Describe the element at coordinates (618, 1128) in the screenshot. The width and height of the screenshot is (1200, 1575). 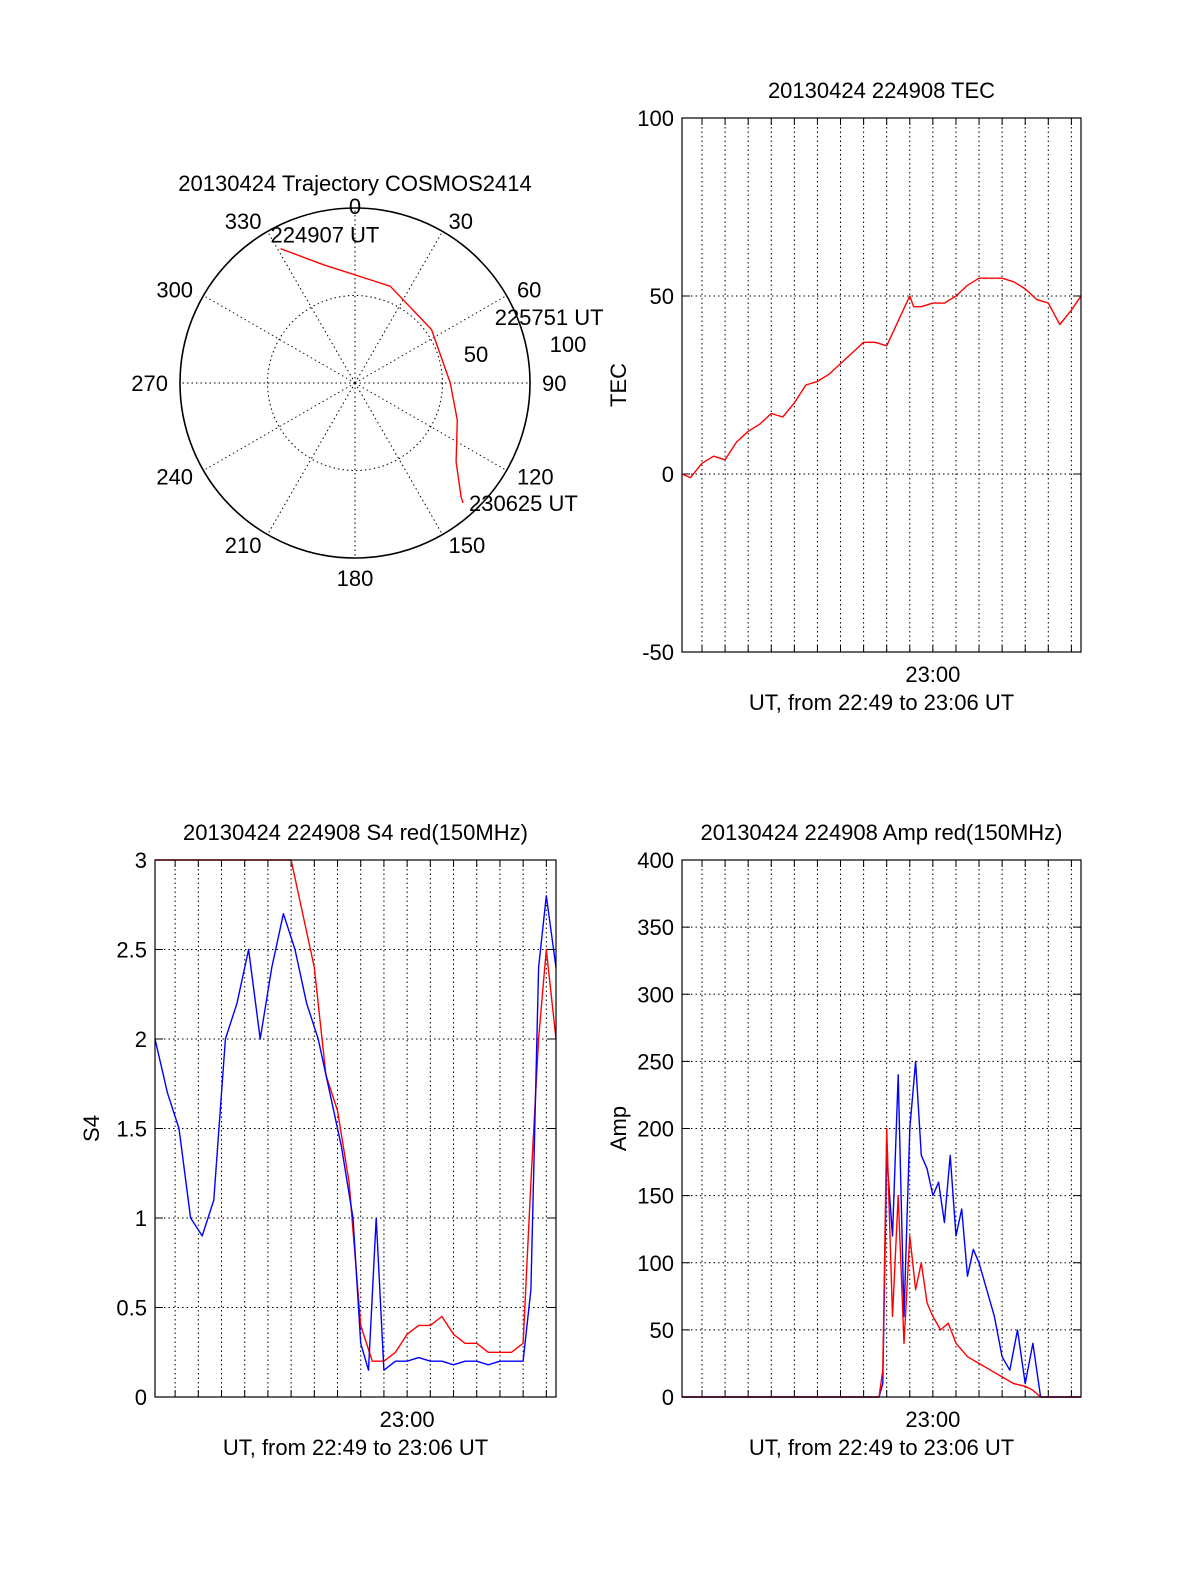
I see `y-axis-label: Amp` at that location.